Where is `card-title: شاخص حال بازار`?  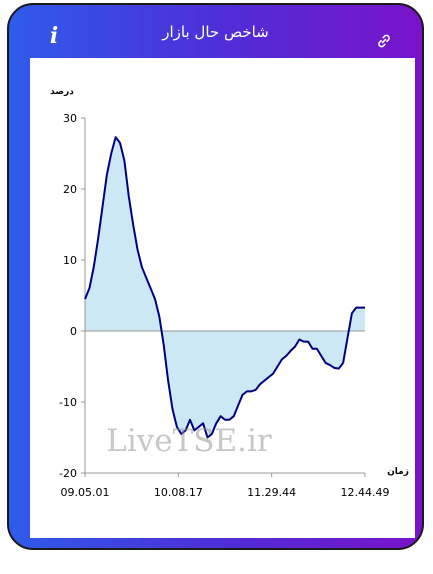 card-title: شاخص حال بازار is located at coordinates (215, 32).